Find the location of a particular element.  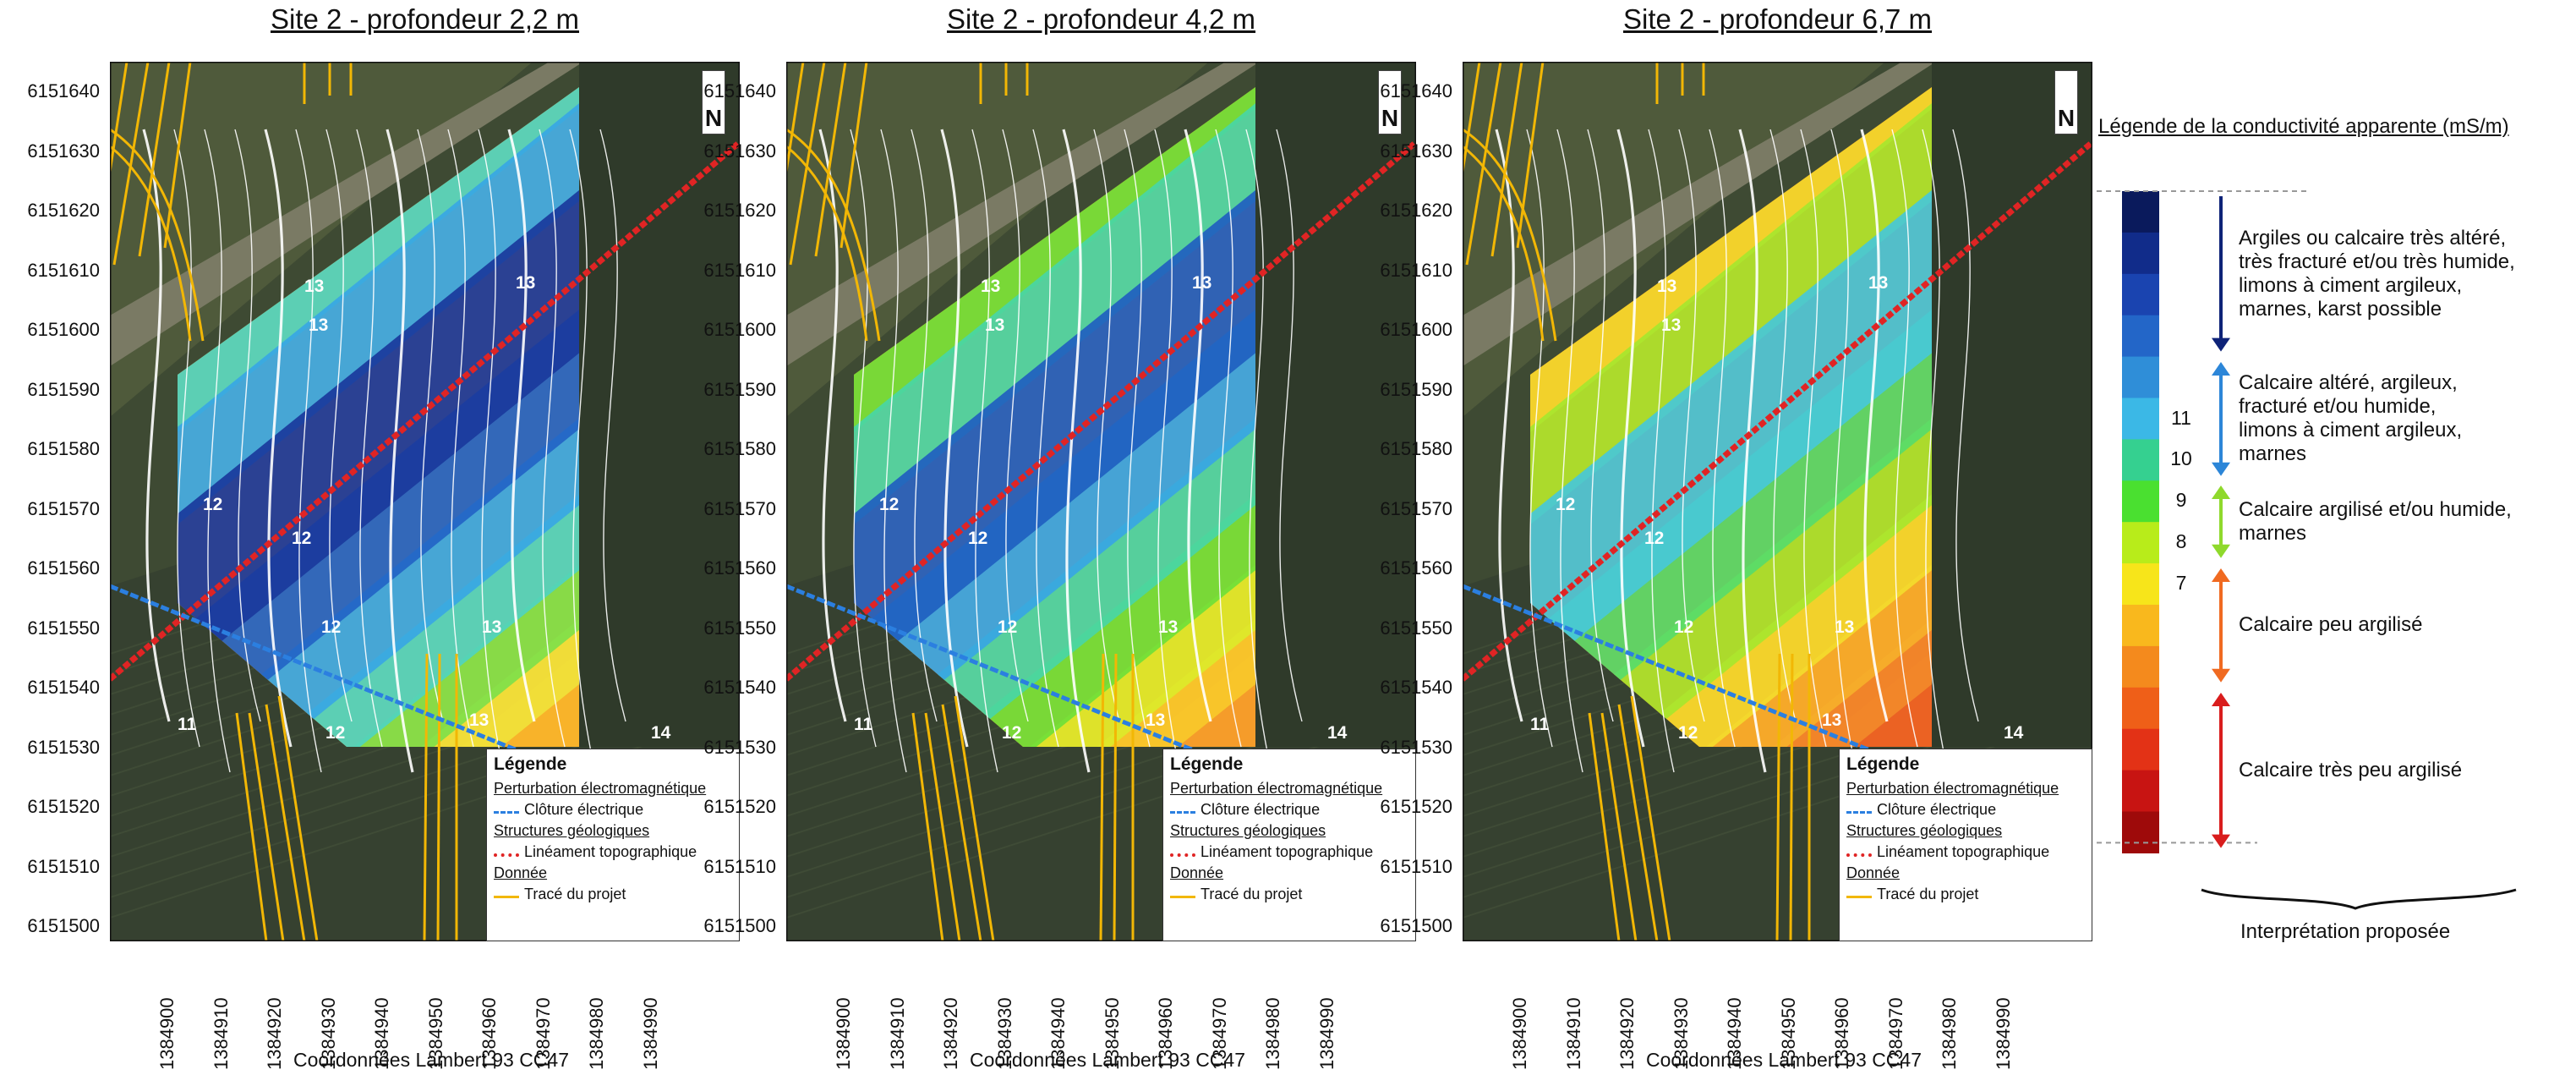

contour-label: 14 is located at coordinates (2014, 733).